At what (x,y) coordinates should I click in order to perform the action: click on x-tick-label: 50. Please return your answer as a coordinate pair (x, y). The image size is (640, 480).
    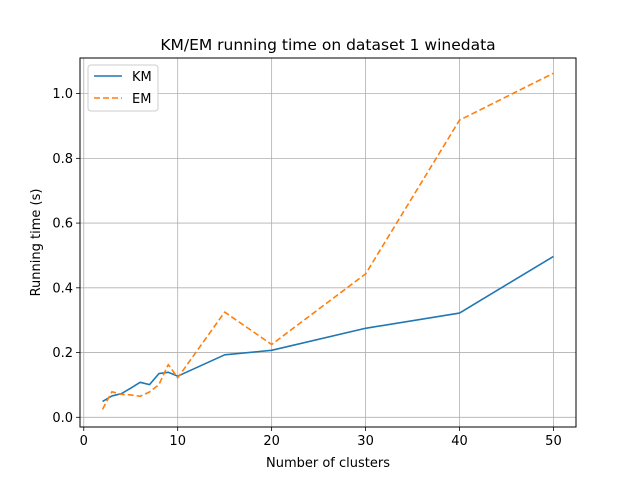
    Looking at the image, I should click on (553, 441).